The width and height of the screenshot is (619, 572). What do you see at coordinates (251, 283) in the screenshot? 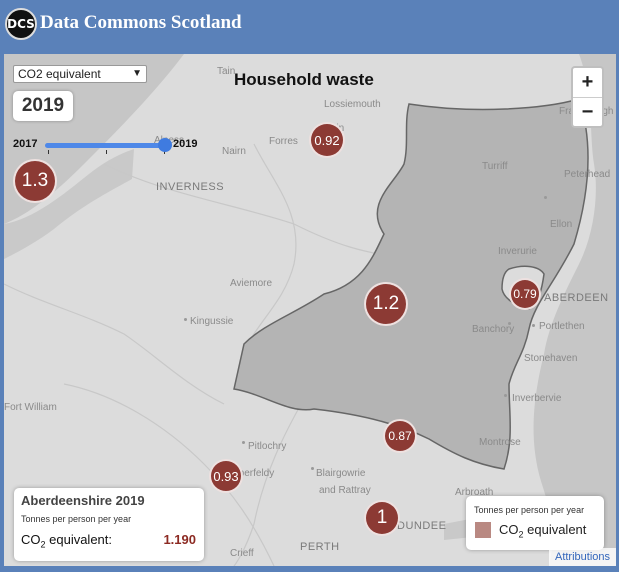
I see `place-label: Aviemore` at bounding box center [251, 283].